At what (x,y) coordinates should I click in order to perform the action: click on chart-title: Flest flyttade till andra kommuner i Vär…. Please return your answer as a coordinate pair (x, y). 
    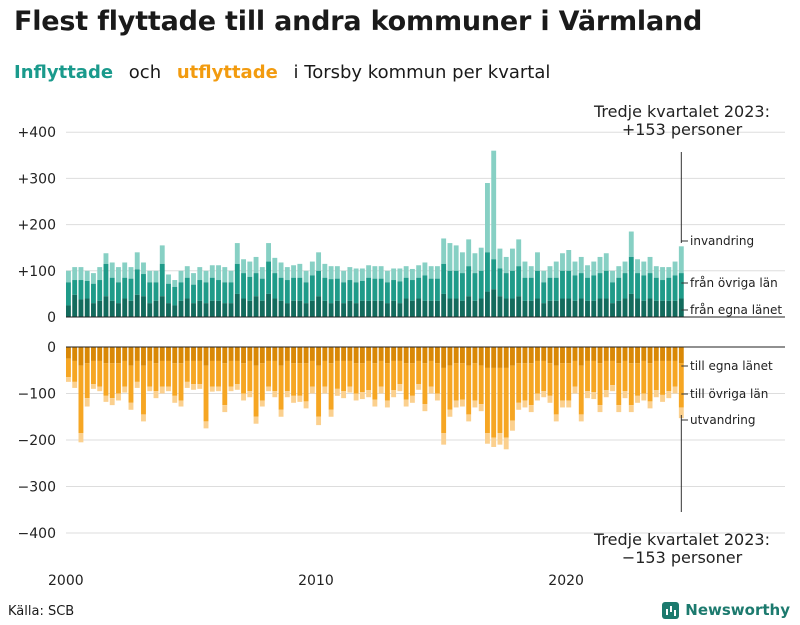
    Looking at the image, I should click on (358, 21).